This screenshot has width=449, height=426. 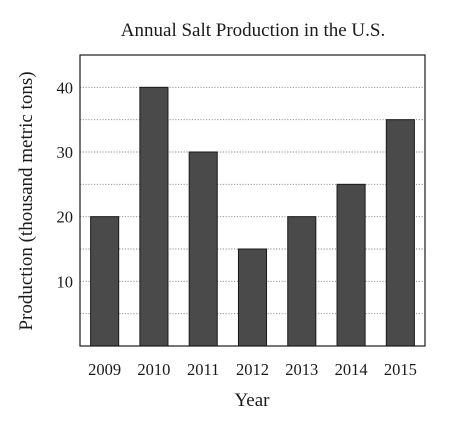 What do you see at coordinates (65, 152) in the screenshot?
I see `y-tick-label: 30` at bounding box center [65, 152].